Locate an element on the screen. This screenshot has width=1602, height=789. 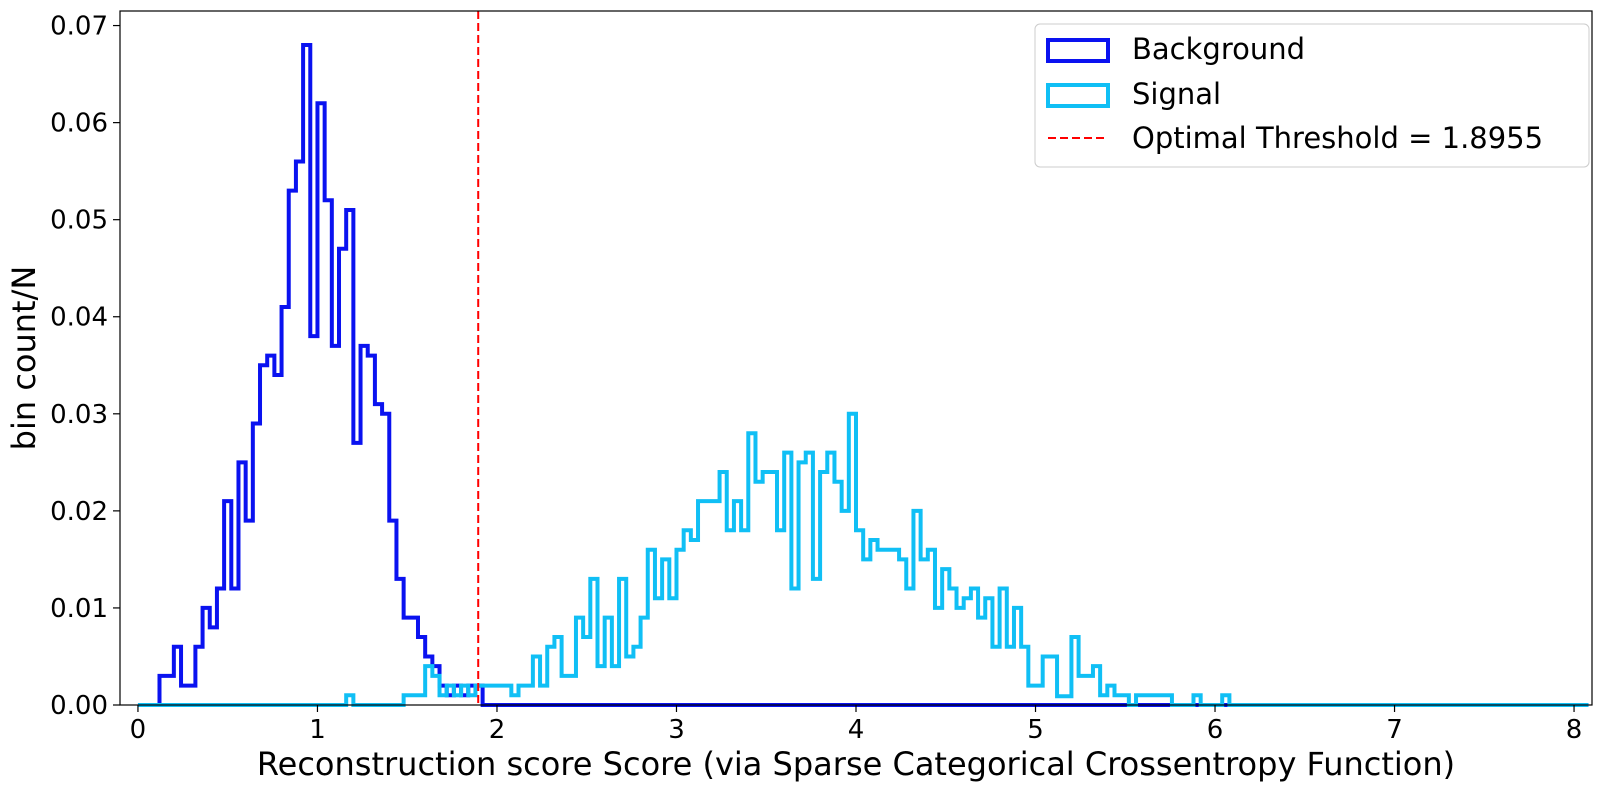
y-axis-label: bin count/N is located at coordinates (24, 358).